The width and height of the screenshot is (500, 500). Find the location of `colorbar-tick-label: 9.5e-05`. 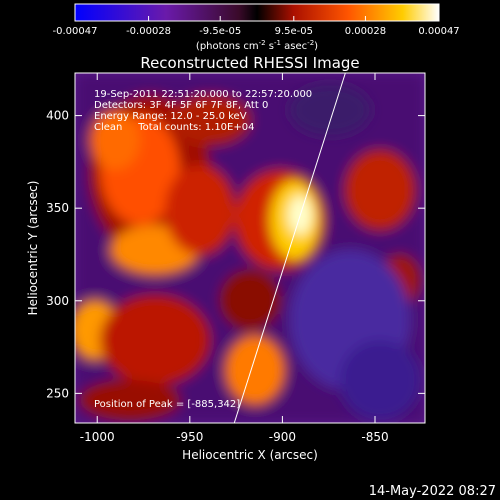

colorbar-tick-label: 9.5e-05 is located at coordinates (294, 31).